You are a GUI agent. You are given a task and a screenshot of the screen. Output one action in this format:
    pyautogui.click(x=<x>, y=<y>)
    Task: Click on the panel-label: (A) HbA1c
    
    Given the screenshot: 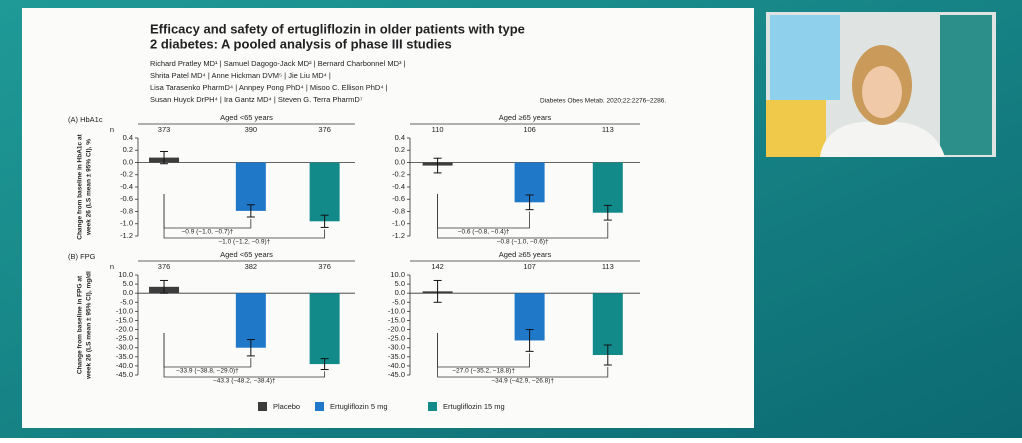 What is the action you would take?
    pyautogui.click(x=85, y=119)
    